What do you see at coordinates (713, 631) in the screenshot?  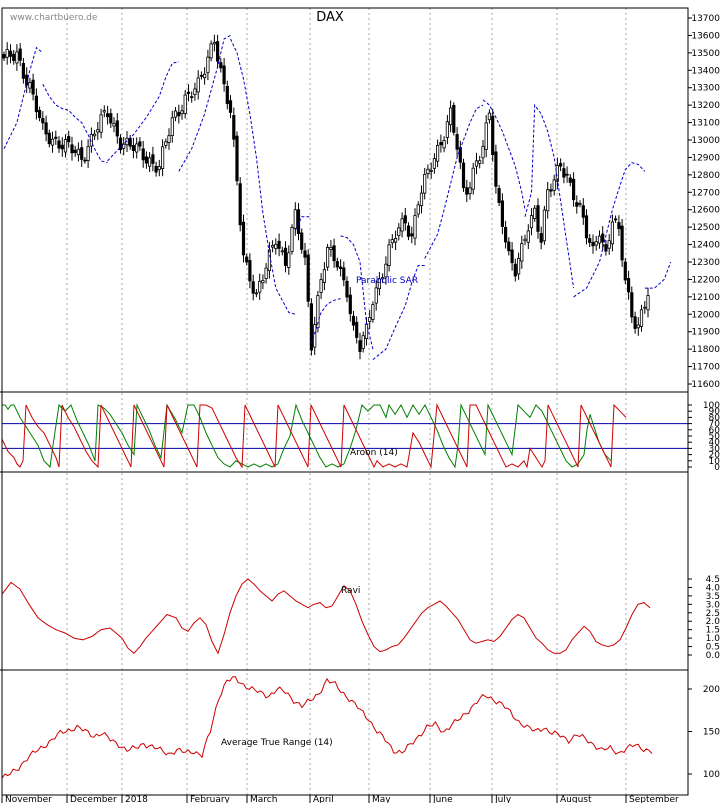 I see `ravi-tick-label: 1.5` at bounding box center [713, 631].